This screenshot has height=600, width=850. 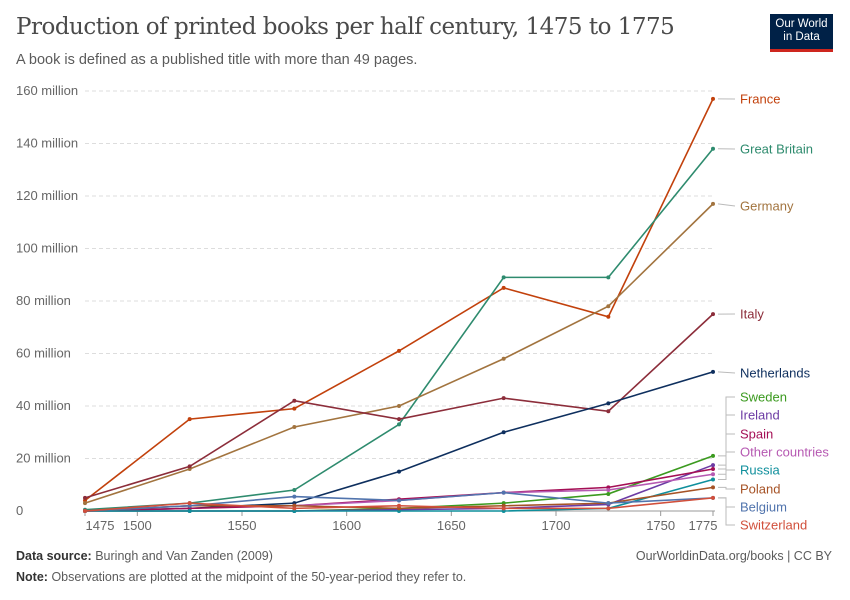 What do you see at coordinates (435, 502) in the screenshot?
I see `series-belgium: Belgium` at bounding box center [435, 502].